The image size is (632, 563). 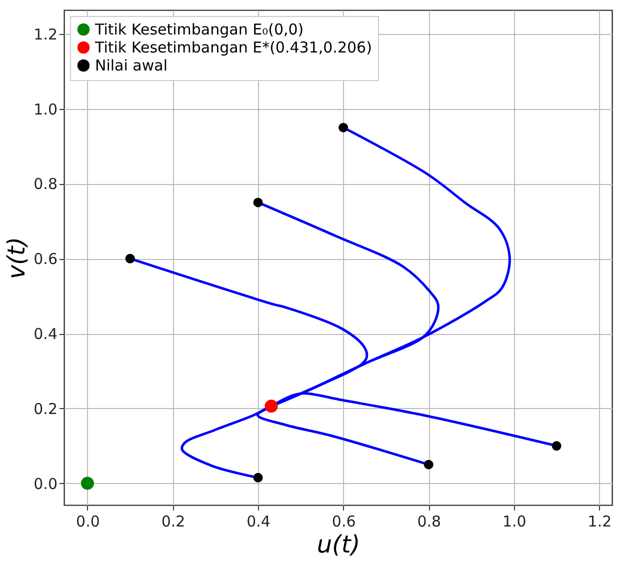 I want to click on x-tick-label: 0.4, so click(x=258, y=521).